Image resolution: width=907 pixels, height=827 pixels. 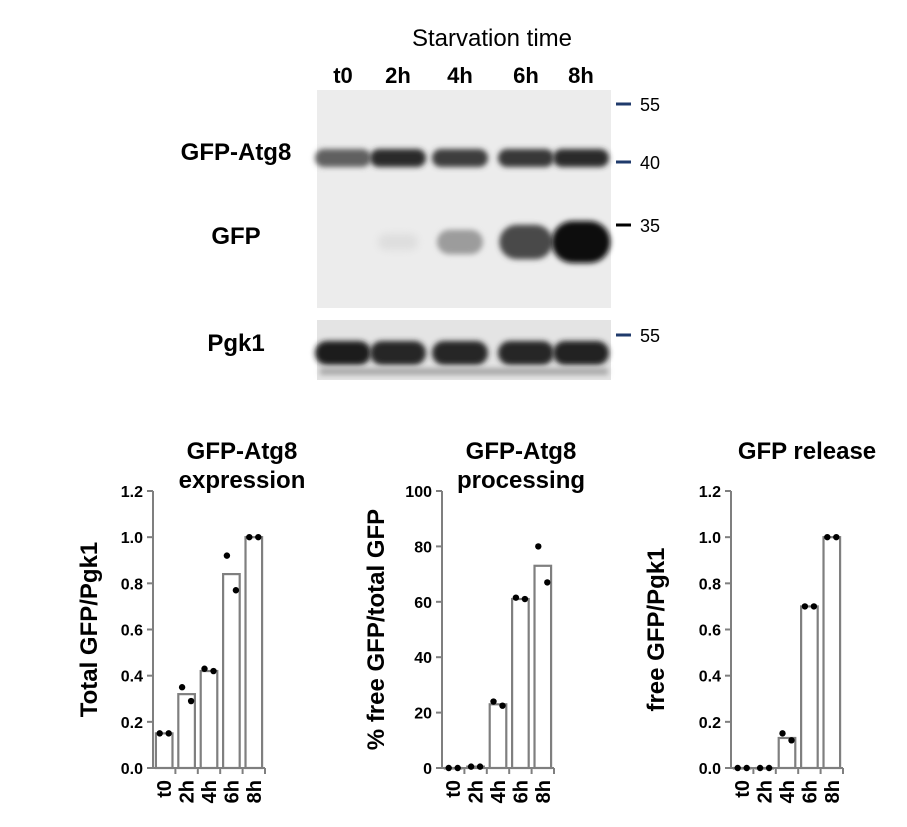 I want to click on lane-label-4h: 4h, so click(x=460, y=75).